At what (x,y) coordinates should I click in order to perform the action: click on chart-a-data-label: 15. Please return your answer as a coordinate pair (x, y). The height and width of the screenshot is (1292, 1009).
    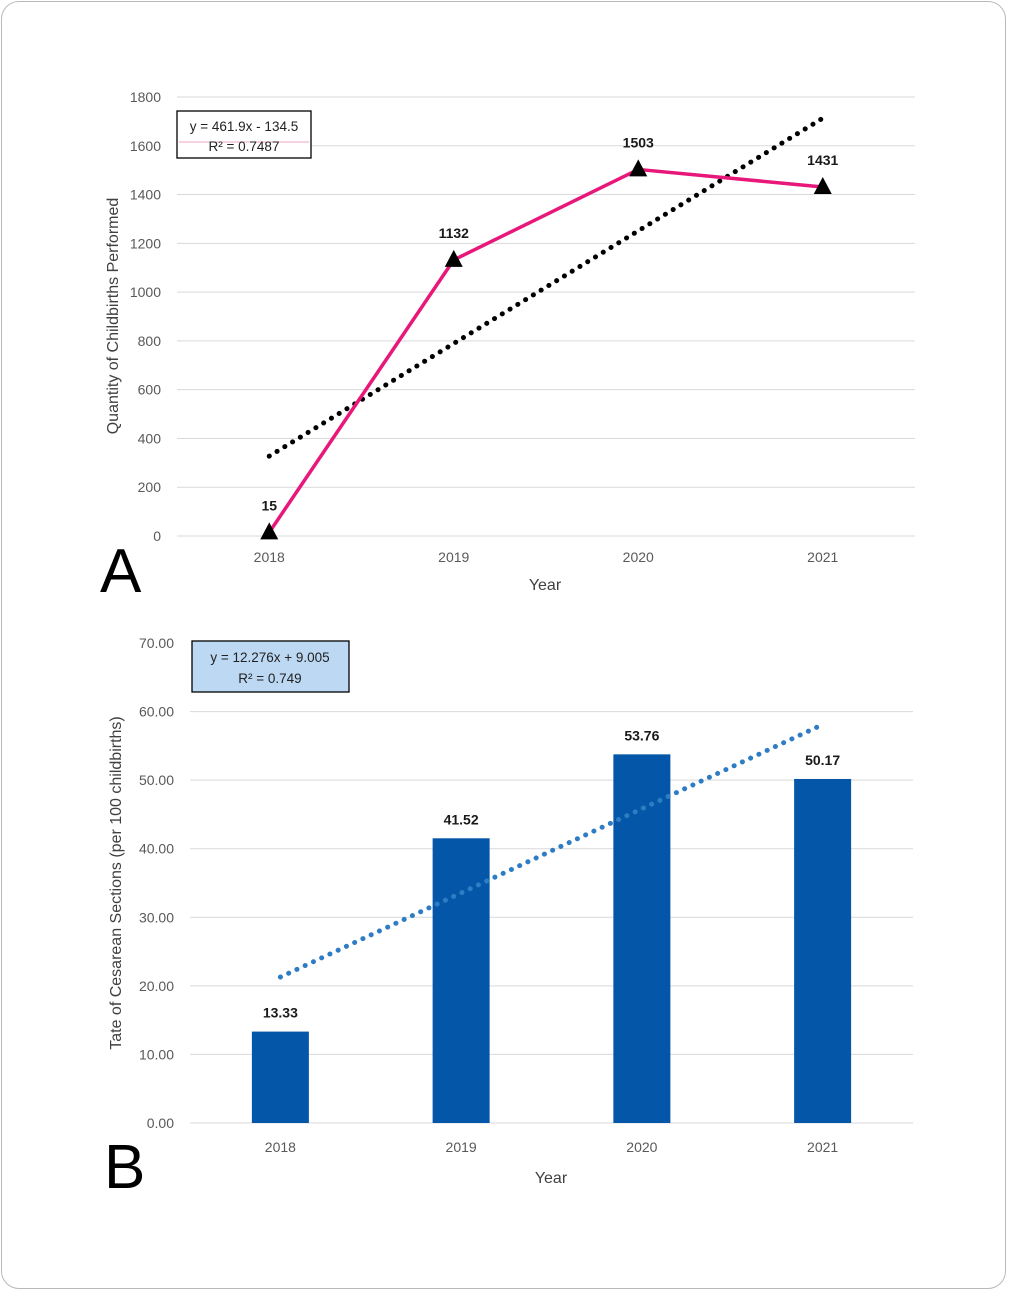
    Looking at the image, I should click on (269, 505).